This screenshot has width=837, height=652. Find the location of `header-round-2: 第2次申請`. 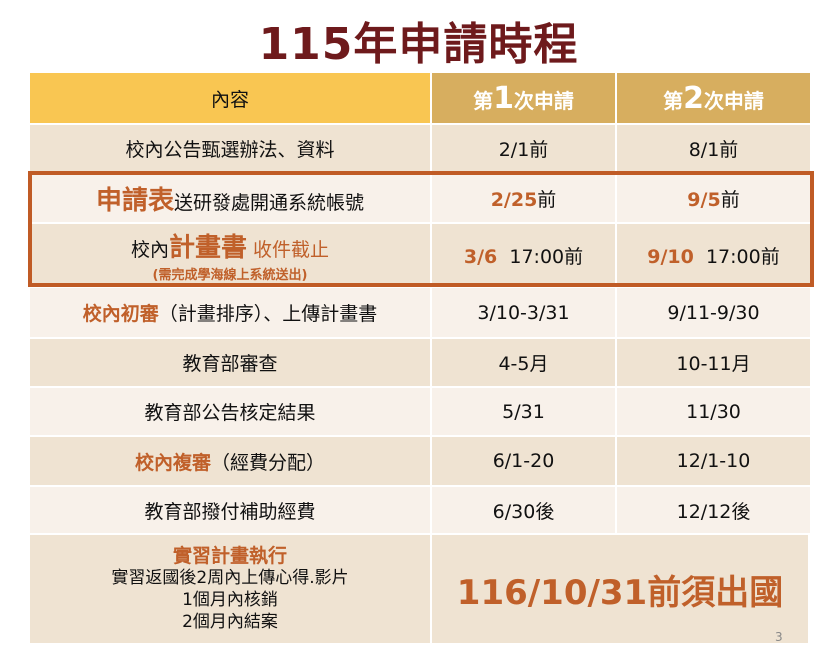

header-round-2: 第2次申請 is located at coordinates (713, 98).